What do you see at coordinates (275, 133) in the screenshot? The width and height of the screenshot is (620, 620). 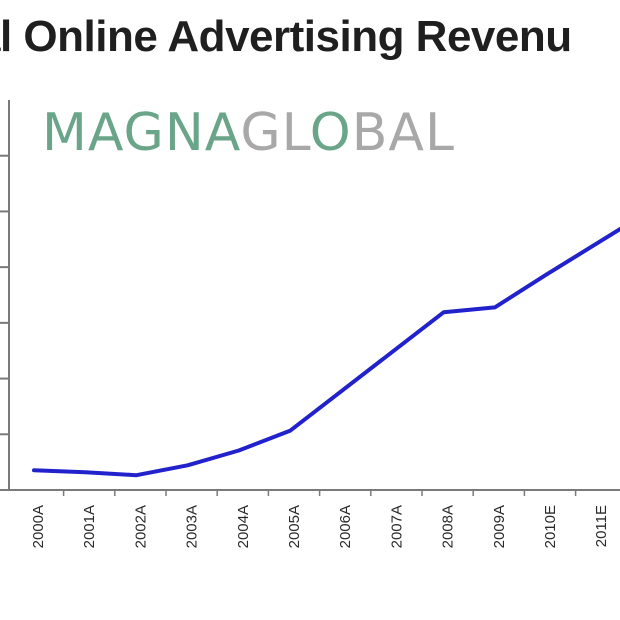 I see `watermark-gray: GL` at bounding box center [275, 133].